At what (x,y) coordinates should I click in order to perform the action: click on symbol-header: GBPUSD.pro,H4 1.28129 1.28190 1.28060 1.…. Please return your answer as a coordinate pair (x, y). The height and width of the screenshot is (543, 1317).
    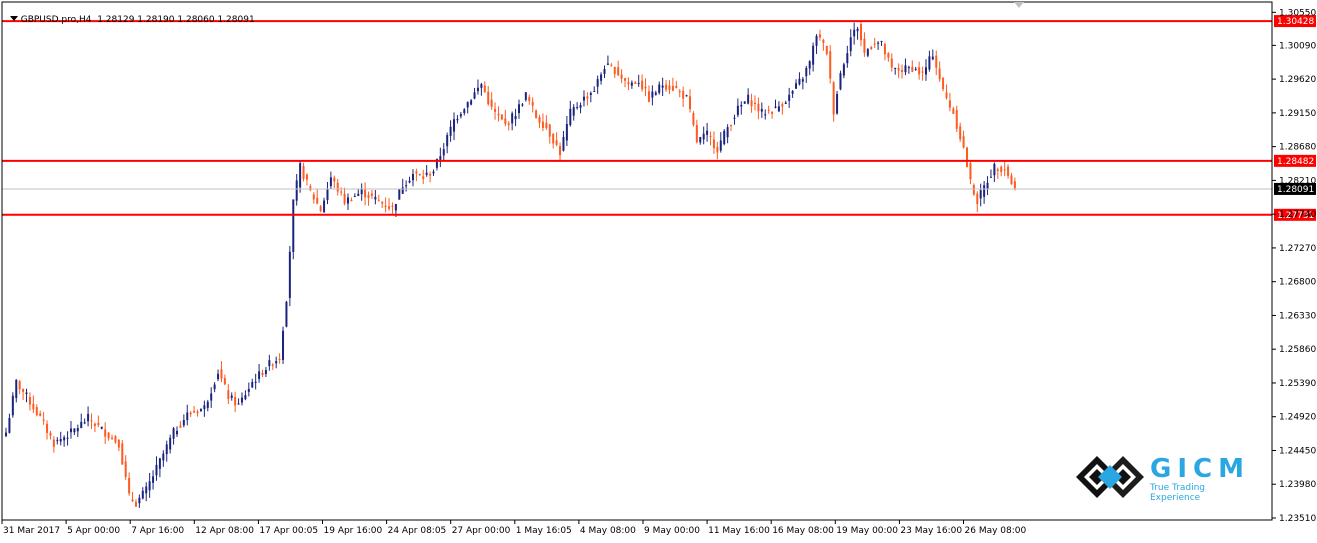
    Looking at the image, I should click on (129, 15).